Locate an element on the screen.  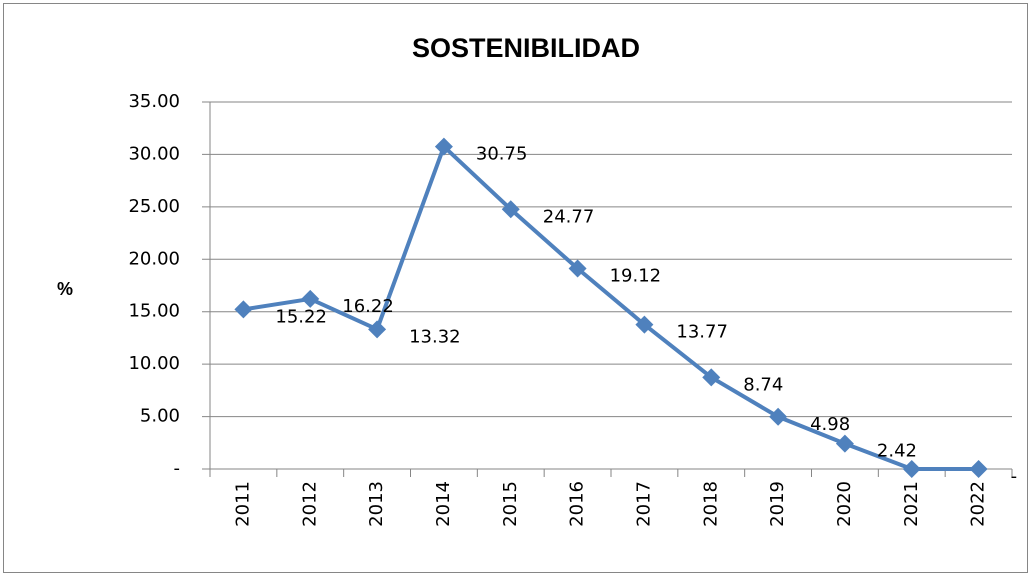
y-tick-label: 10.00 is located at coordinates (154, 363).